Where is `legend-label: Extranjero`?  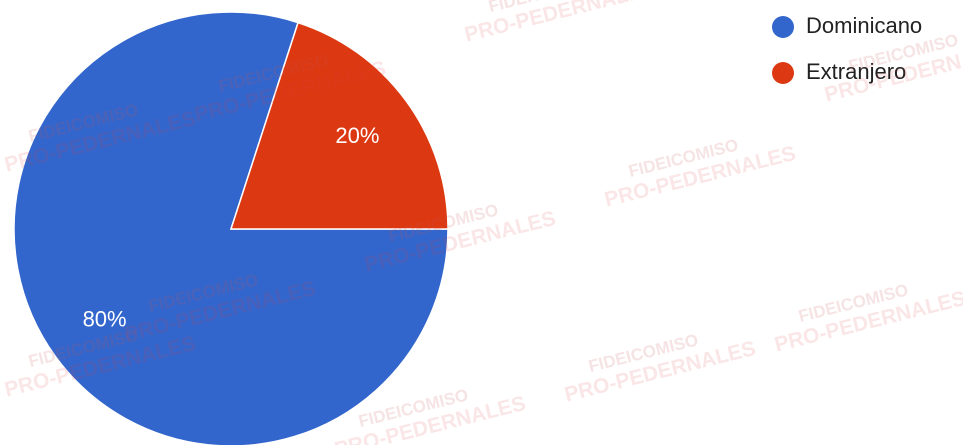
legend-label: Extranjero is located at coordinates (856, 71).